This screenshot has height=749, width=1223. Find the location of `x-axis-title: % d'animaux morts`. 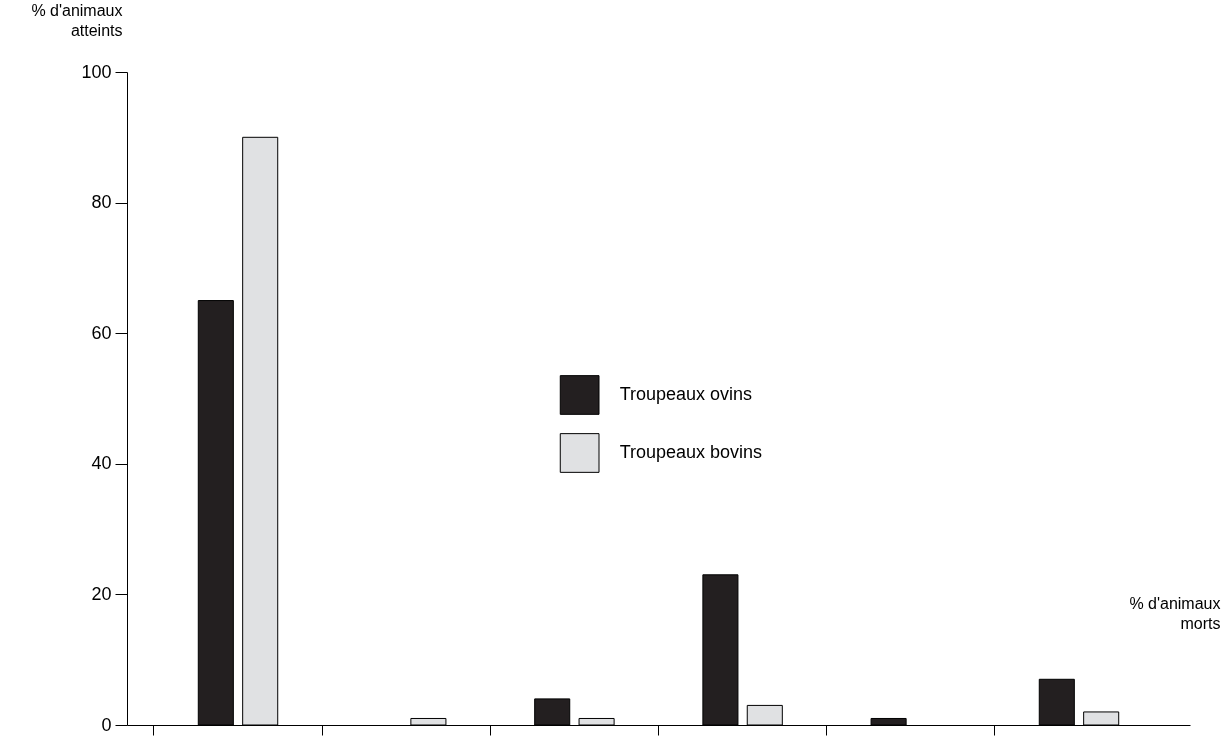

x-axis-title: % d'animaux morts is located at coordinates (1175, 613).